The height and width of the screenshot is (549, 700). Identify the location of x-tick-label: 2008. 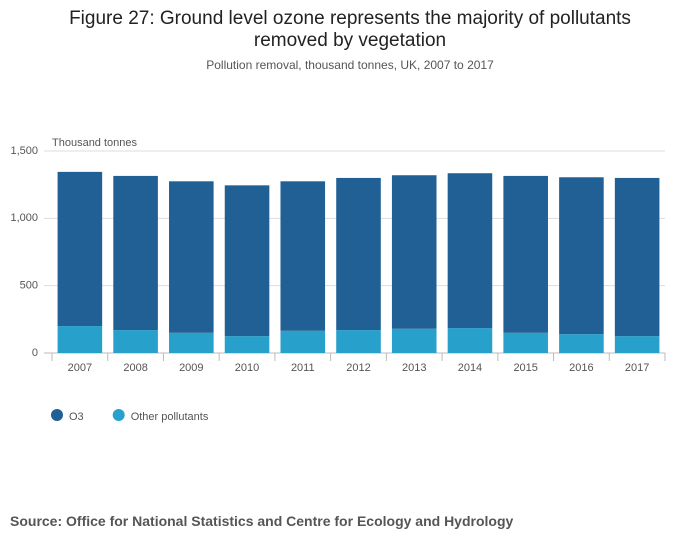
(135, 368).